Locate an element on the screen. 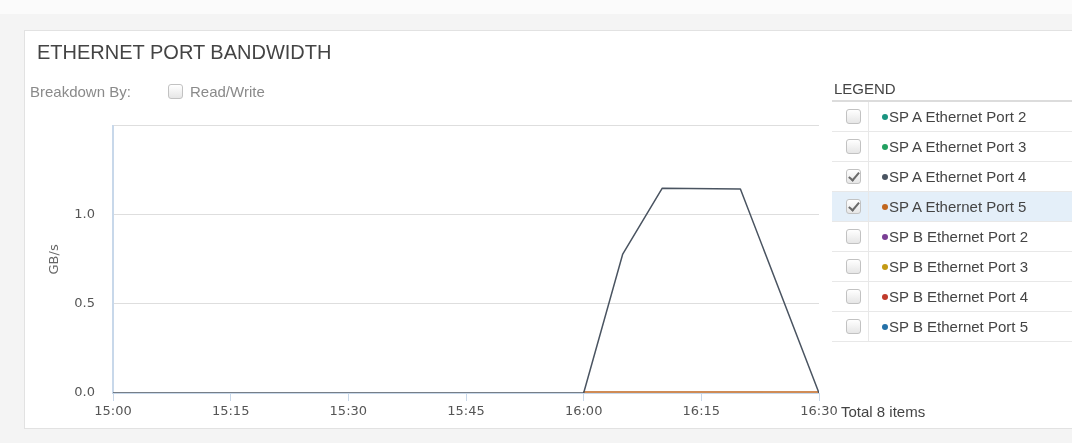  legend-label: SP B Ethernet Port 3 is located at coordinates (958, 266).